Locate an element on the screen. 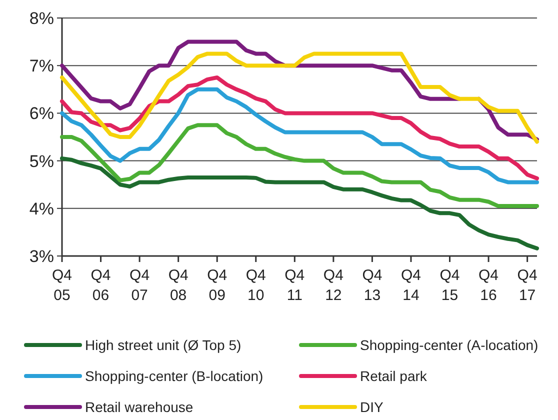  legend-label: DIY is located at coordinates (372, 406).